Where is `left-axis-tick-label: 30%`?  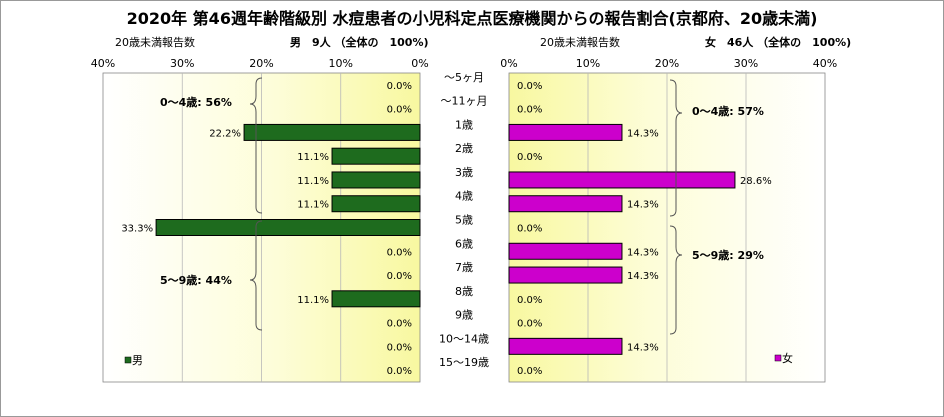
left-axis-tick-label: 30% is located at coordinates (182, 63).